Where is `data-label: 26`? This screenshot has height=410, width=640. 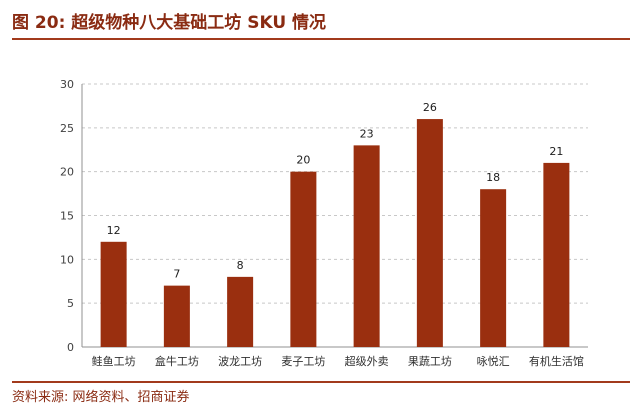
data-label: 26 is located at coordinates (430, 107).